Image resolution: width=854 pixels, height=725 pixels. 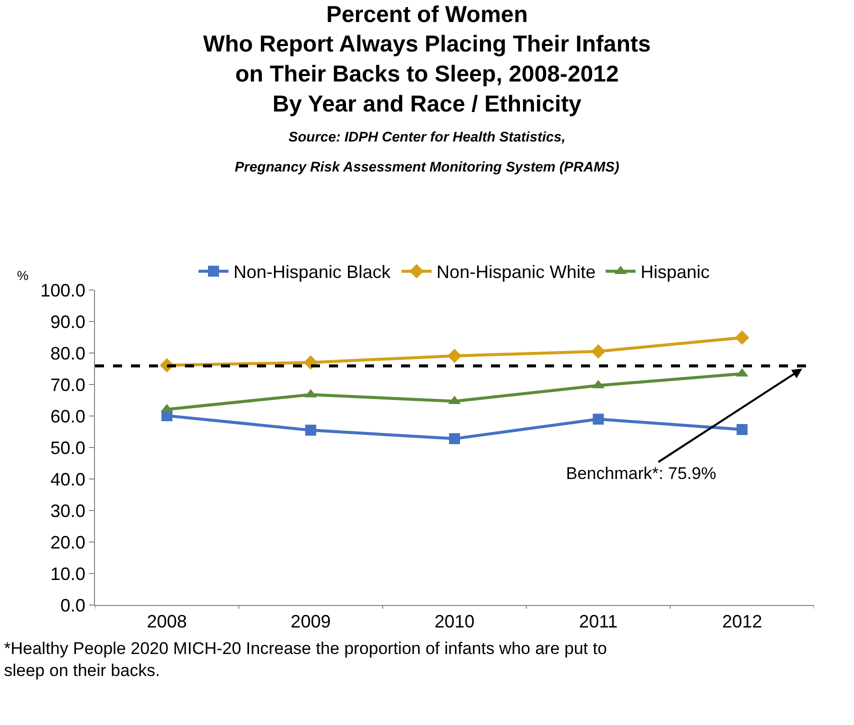 What do you see at coordinates (68, 353) in the screenshot?
I see `y-tick-label: 80.0` at bounding box center [68, 353].